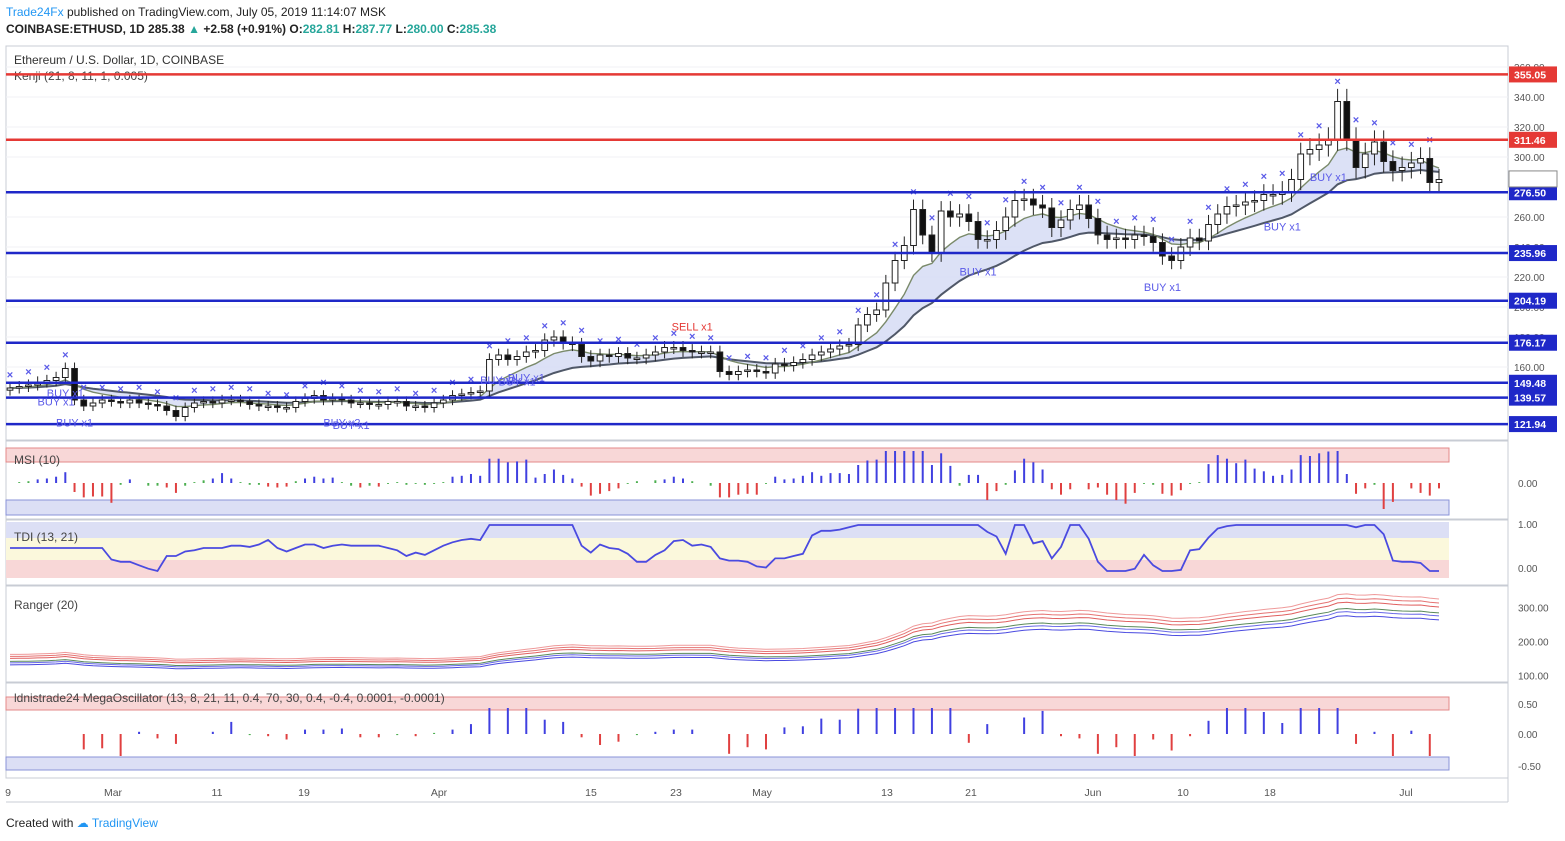 The image size is (1565, 841). Describe the element at coordinates (37, 460) in the screenshot. I see `msi-title: MSI (10)` at that location.